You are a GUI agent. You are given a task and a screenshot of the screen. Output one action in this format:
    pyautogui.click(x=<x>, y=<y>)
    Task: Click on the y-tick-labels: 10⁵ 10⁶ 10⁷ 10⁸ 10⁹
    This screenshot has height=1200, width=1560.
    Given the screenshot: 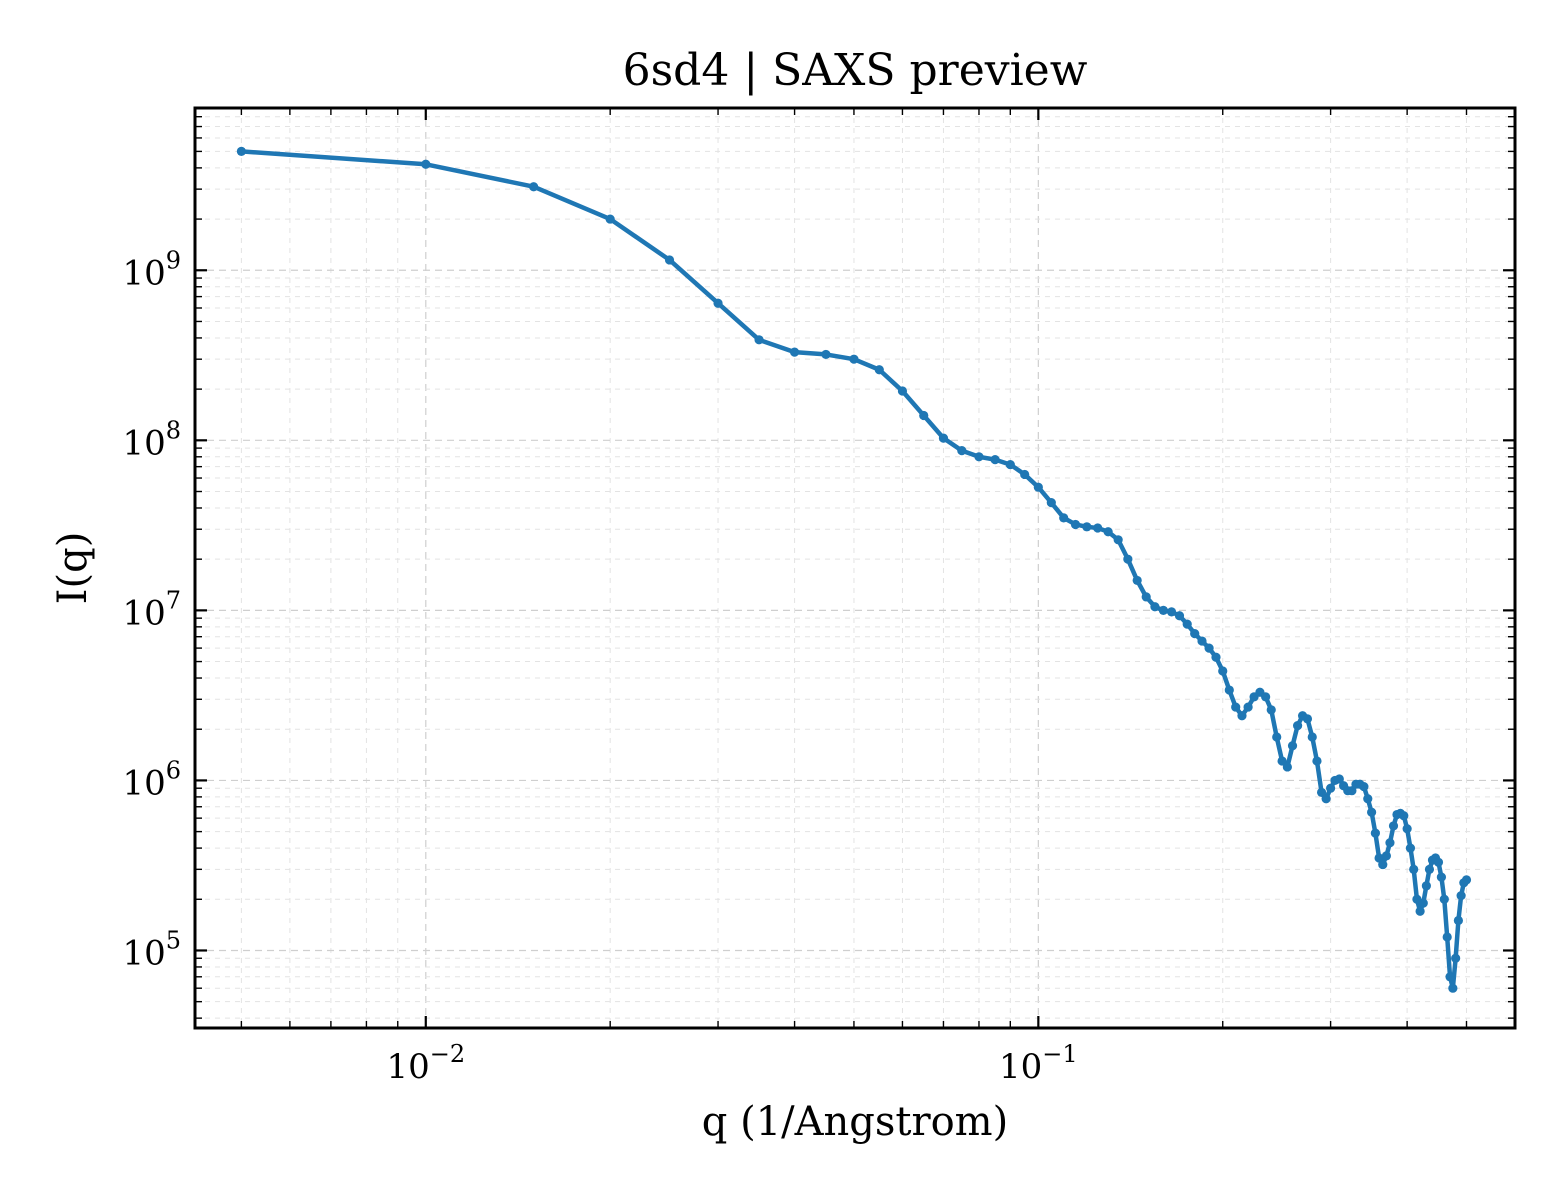 What is the action you would take?
    pyautogui.click(x=151, y=609)
    